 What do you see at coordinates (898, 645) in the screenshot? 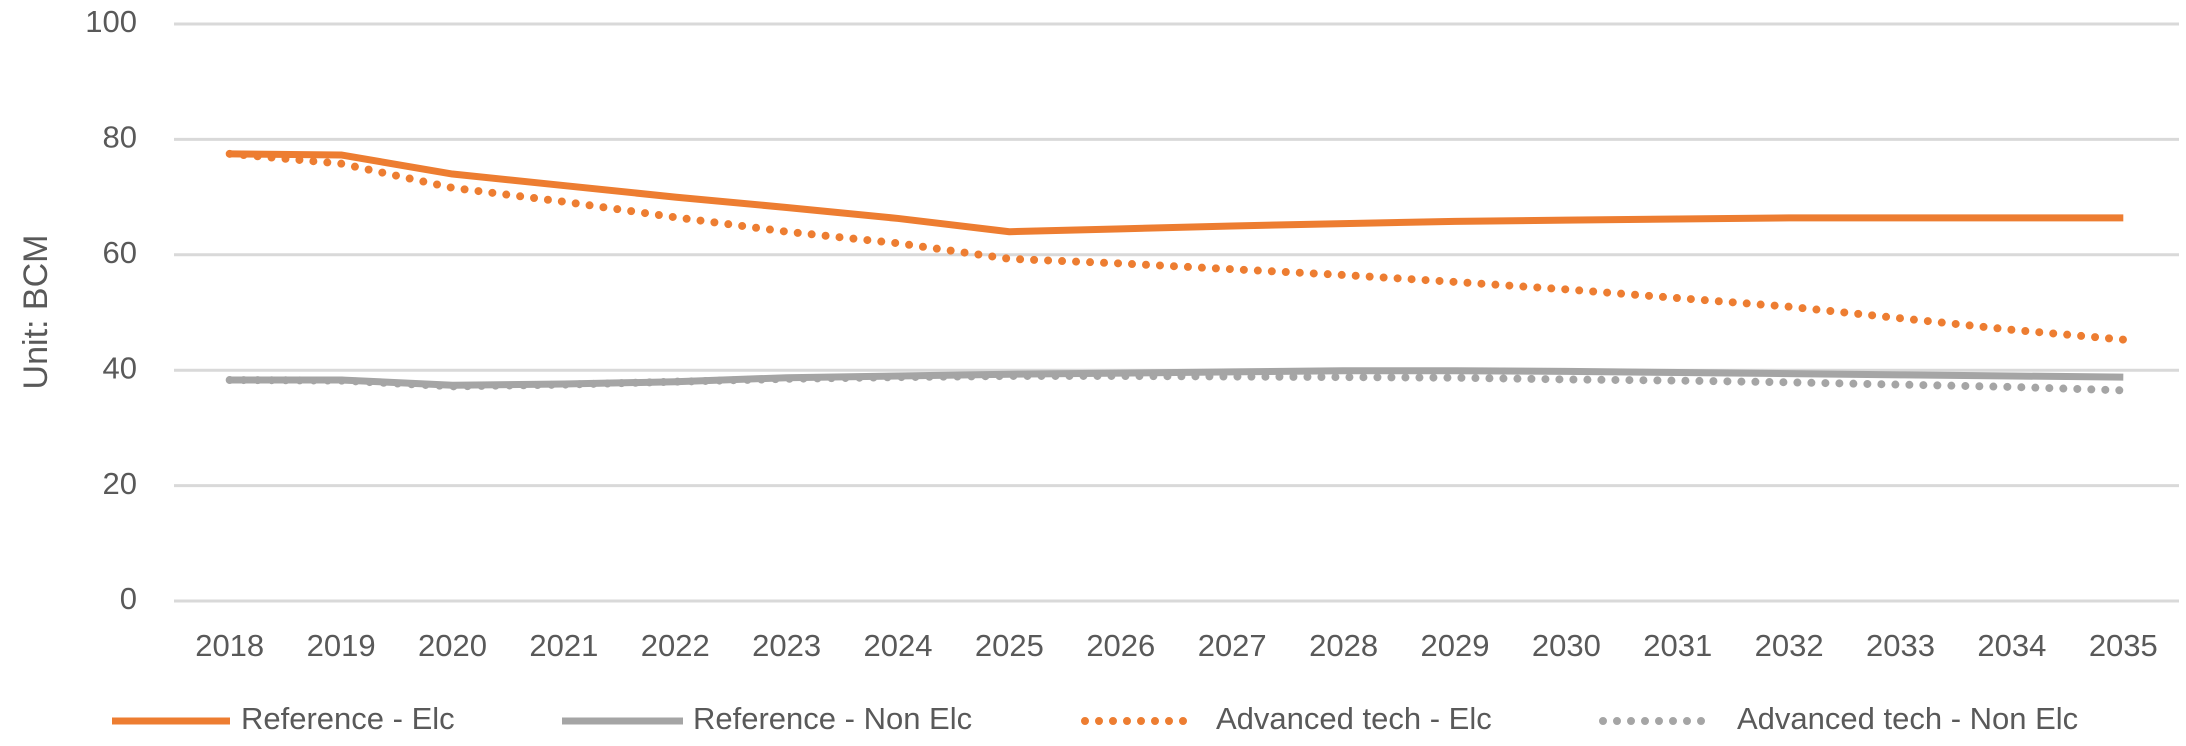
I see `x-tick-label: 2024` at bounding box center [898, 645].